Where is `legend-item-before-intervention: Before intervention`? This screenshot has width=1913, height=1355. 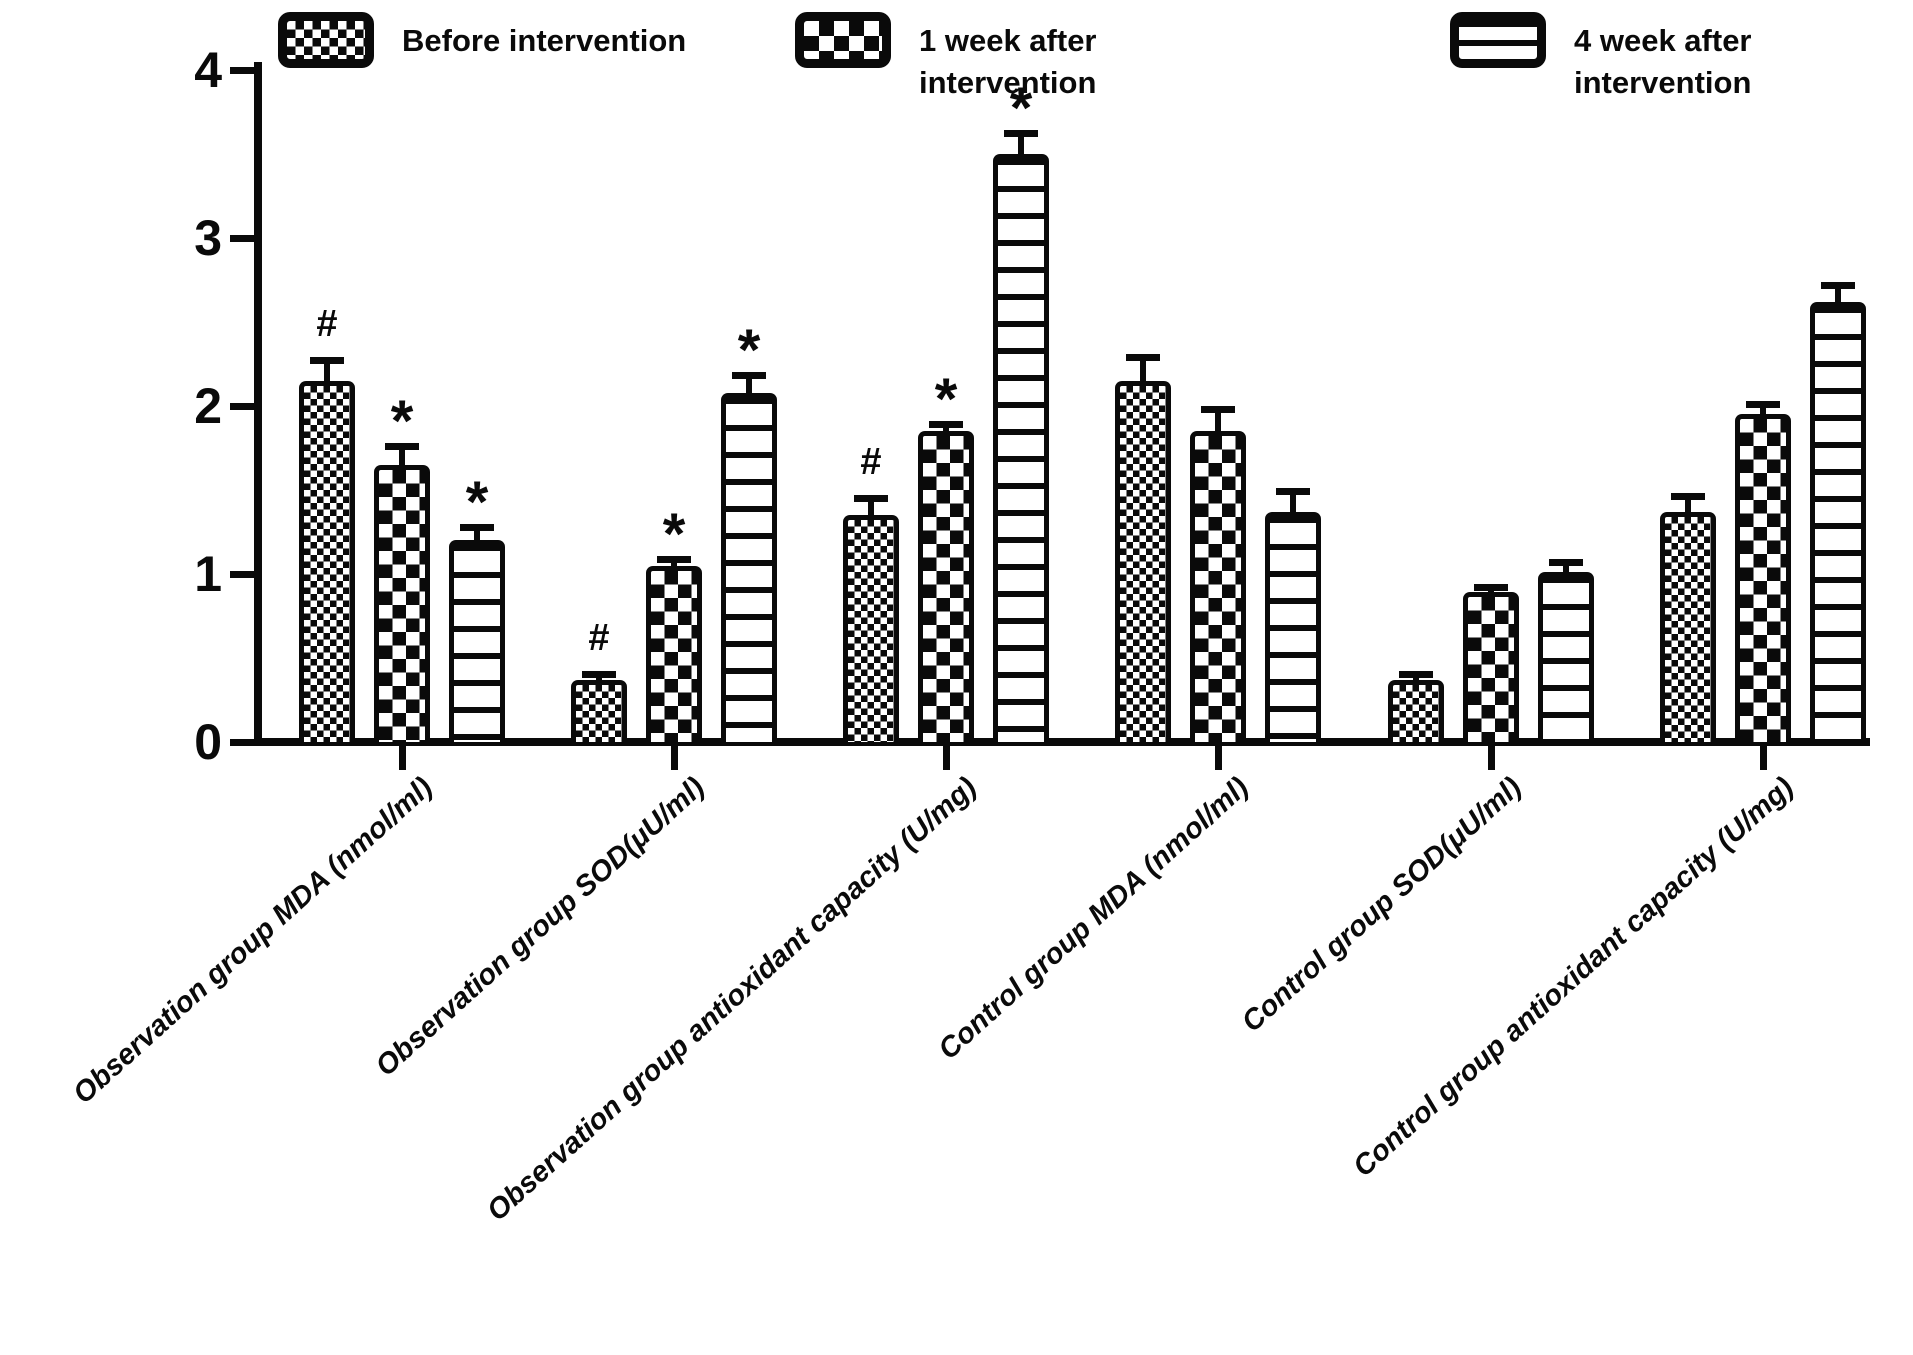 legend-item-before-intervention: Before intervention is located at coordinates (482, 40).